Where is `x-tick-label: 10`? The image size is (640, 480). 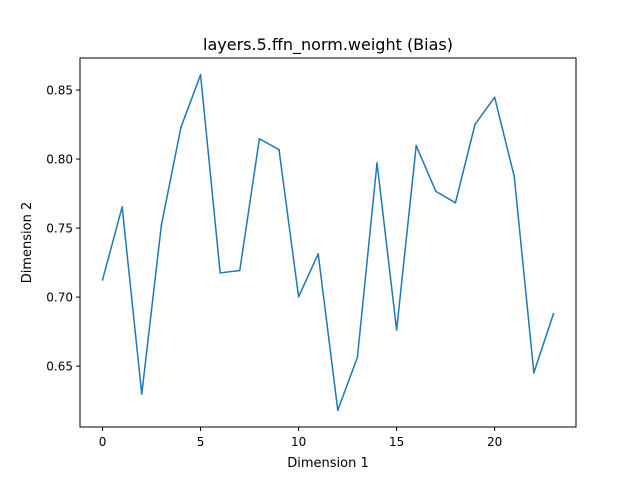 x-tick-label: 10 is located at coordinates (298, 442).